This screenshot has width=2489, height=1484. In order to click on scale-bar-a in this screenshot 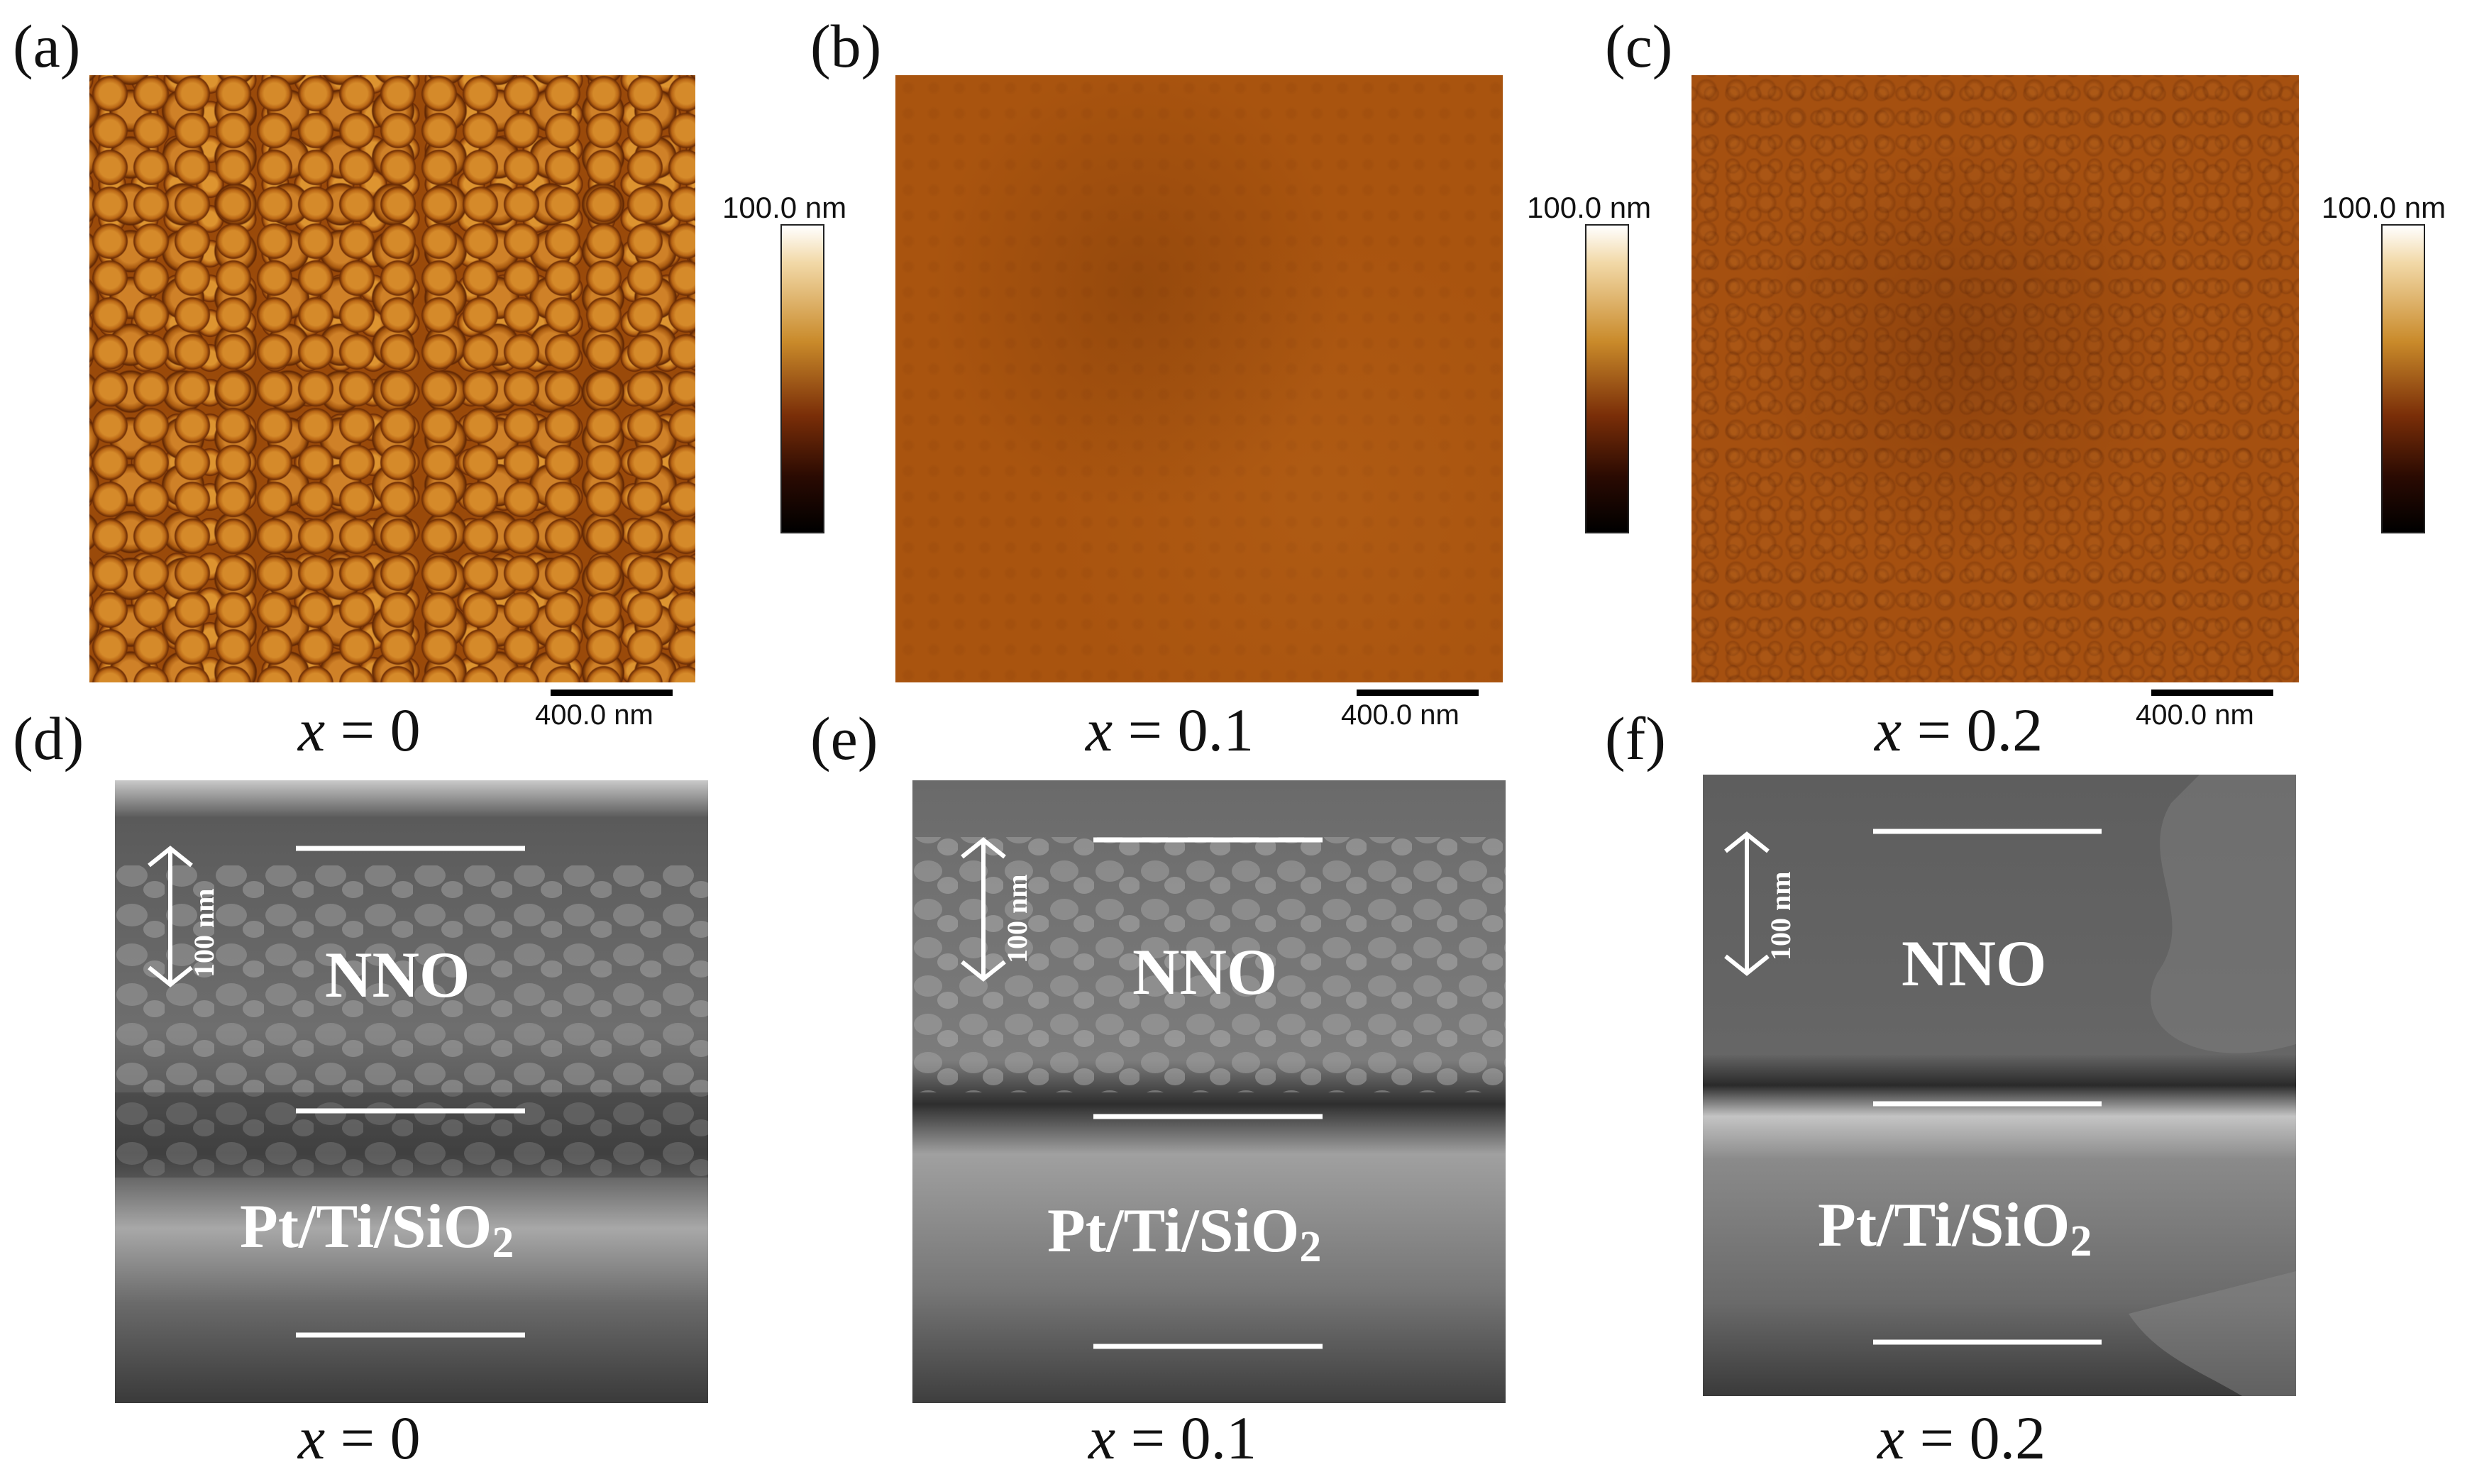, I will do `click(612, 693)`.